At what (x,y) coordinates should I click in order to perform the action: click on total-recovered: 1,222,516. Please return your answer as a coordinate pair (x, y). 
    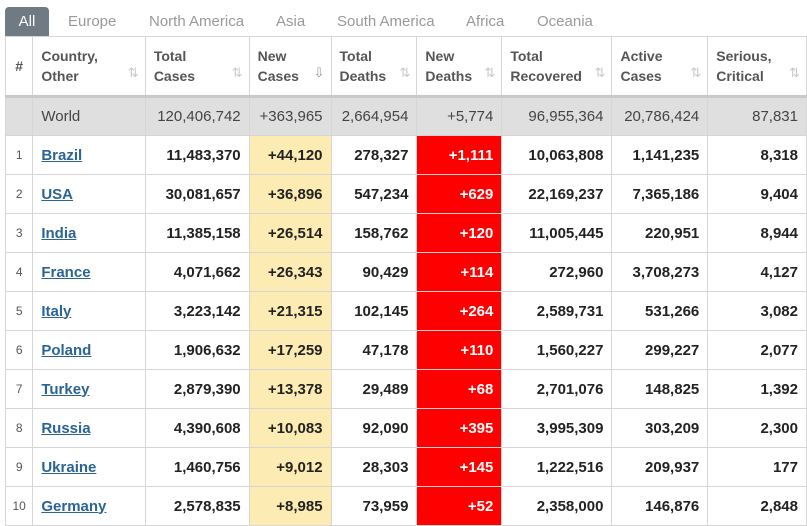
    Looking at the image, I should click on (557, 467).